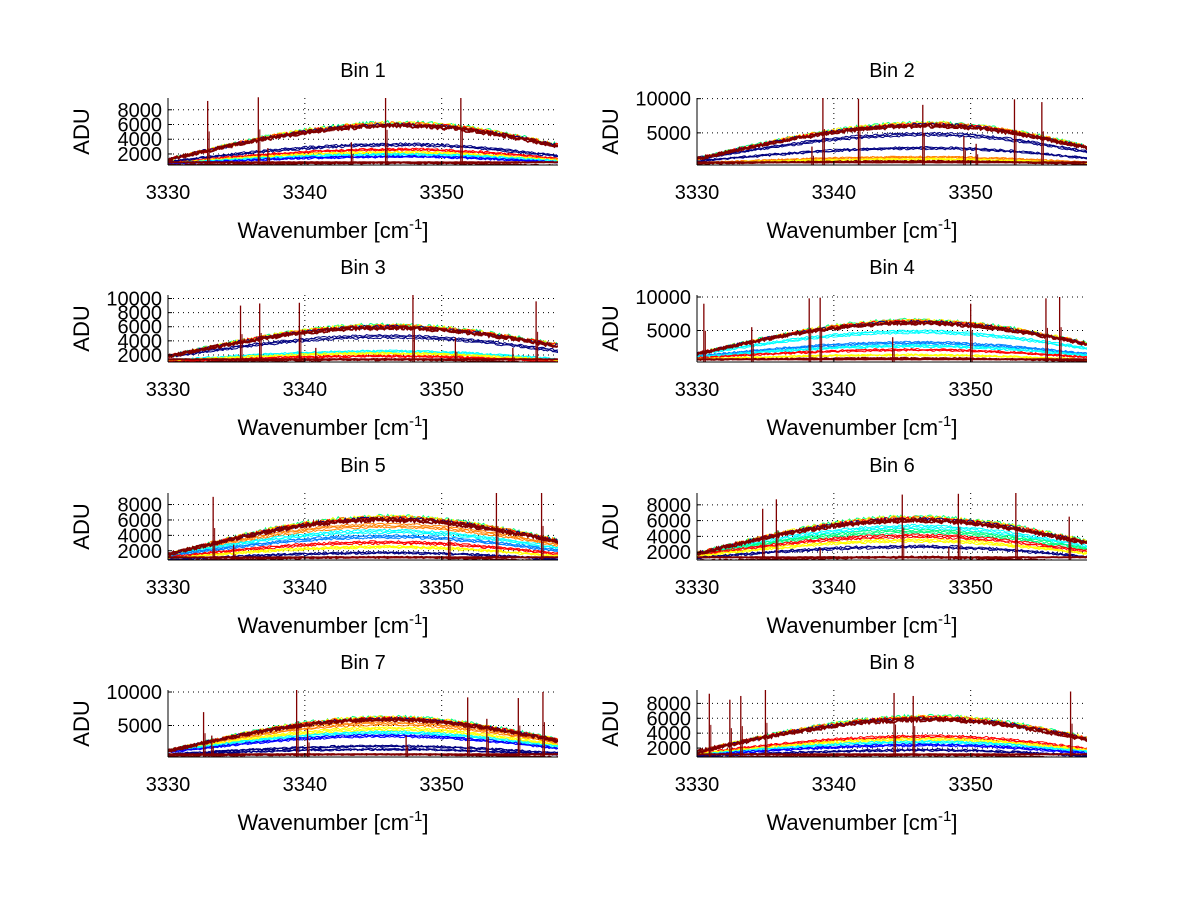 The width and height of the screenshot is (1200, 901). I want to click on subplot-title: Bin 1, so click(363, 71).